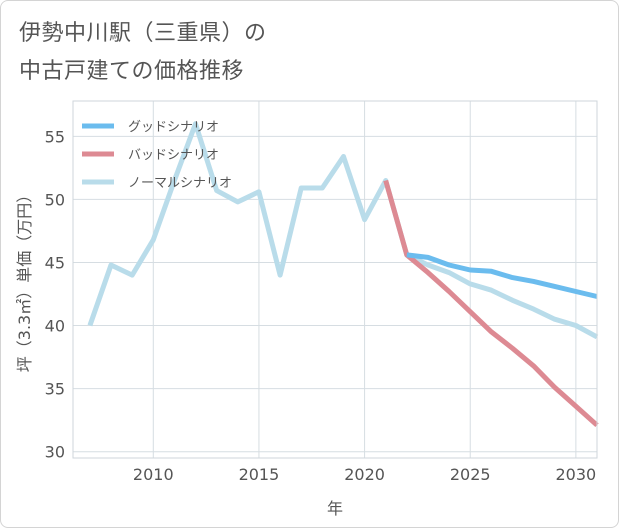 The width and height of the screenshot is (621, 530). What do you see at coordinates (470, 474) in the screenshot?
I see `x-tick-label-2025: 2025` at bounding box center [470, 474].